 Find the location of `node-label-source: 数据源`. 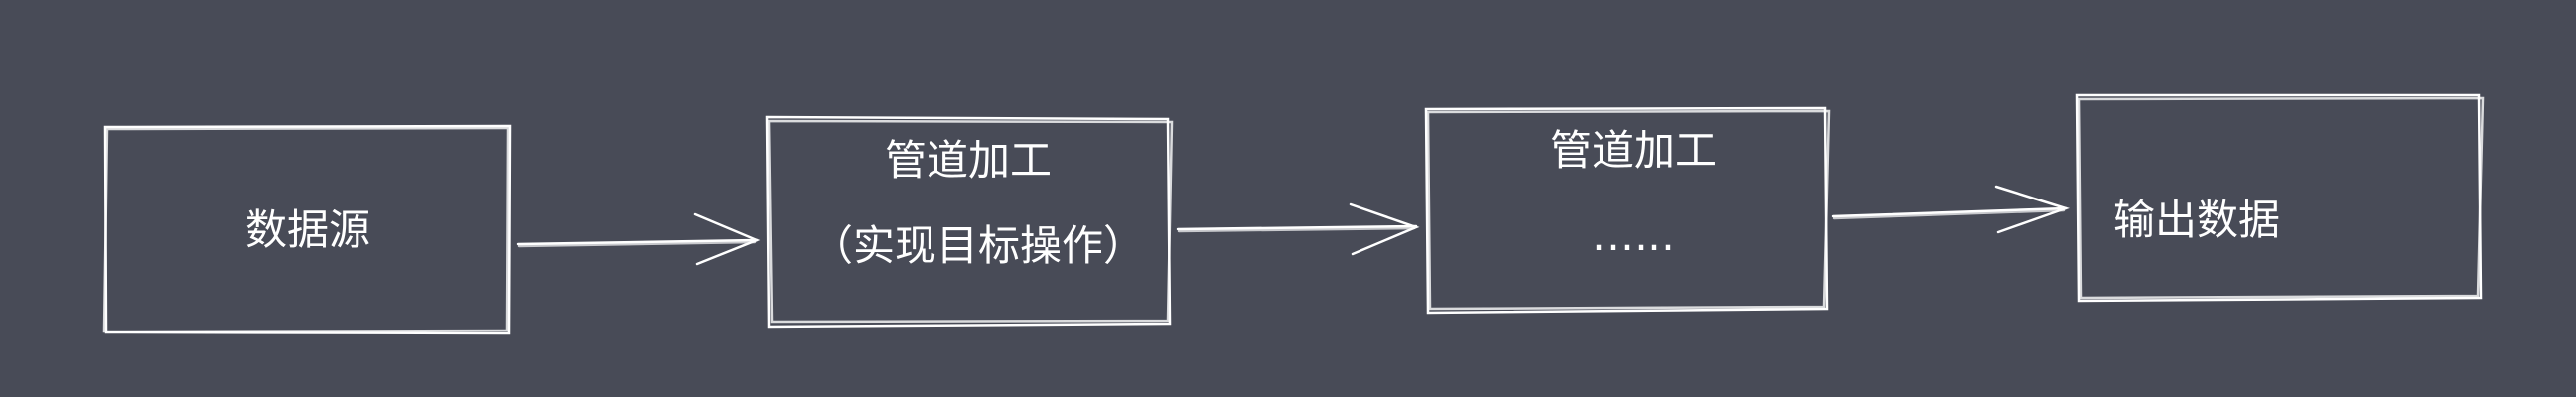

node-label-source: 数据源 is located at coordinates (307, 230).